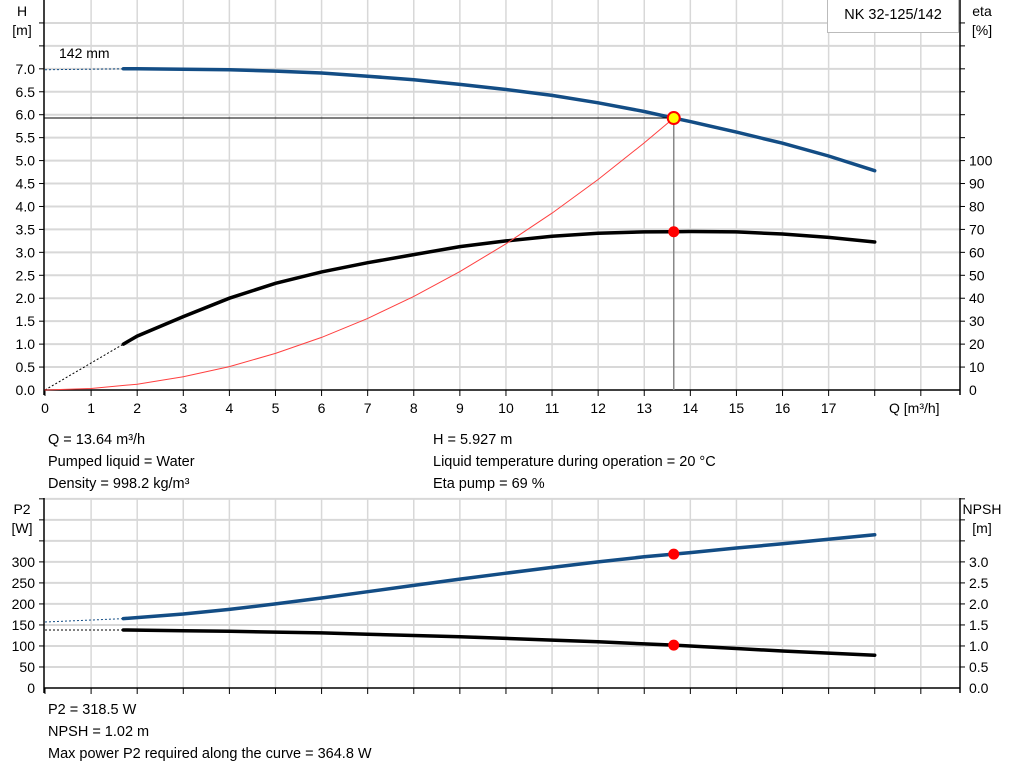 This screenshot has height=781, width=1024. Describe the element at coordinates (97, 440) in the screenshot. I see `flow-readout: Q = 13.64 m³/h` at that location.